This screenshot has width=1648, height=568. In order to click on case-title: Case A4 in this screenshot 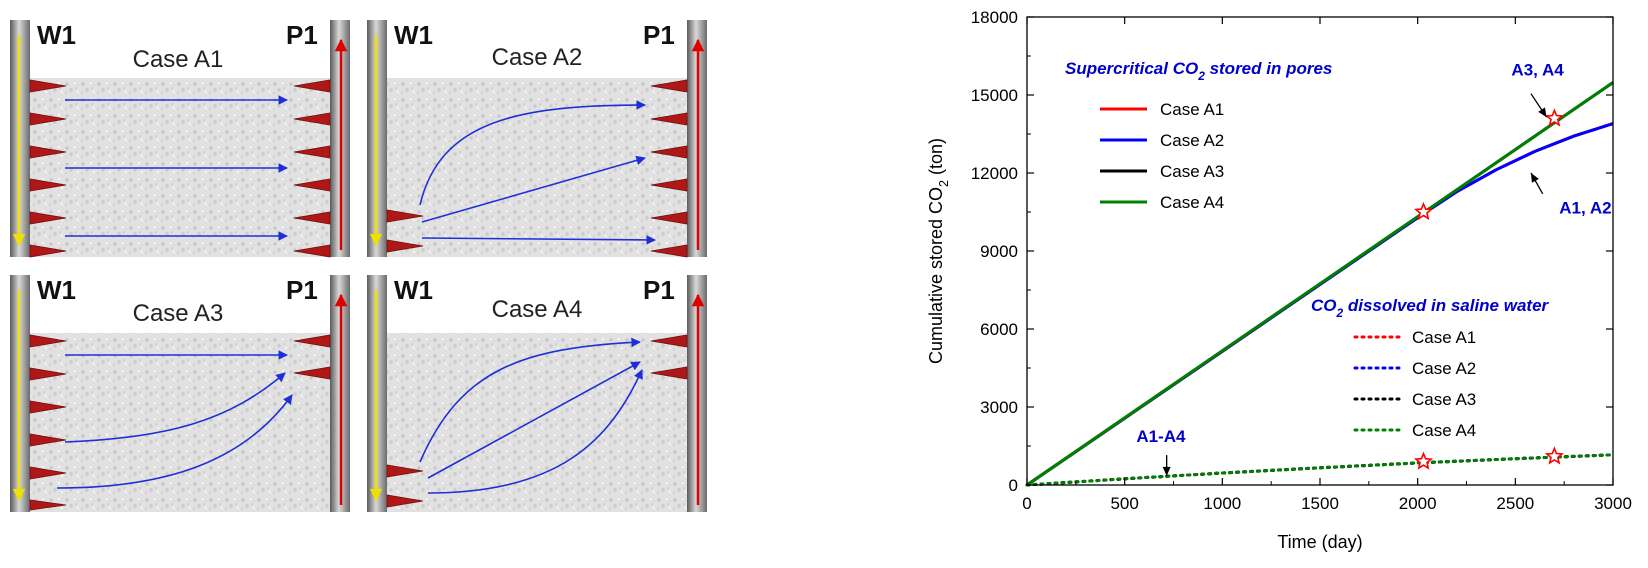, I will do `click(537, 309)`.